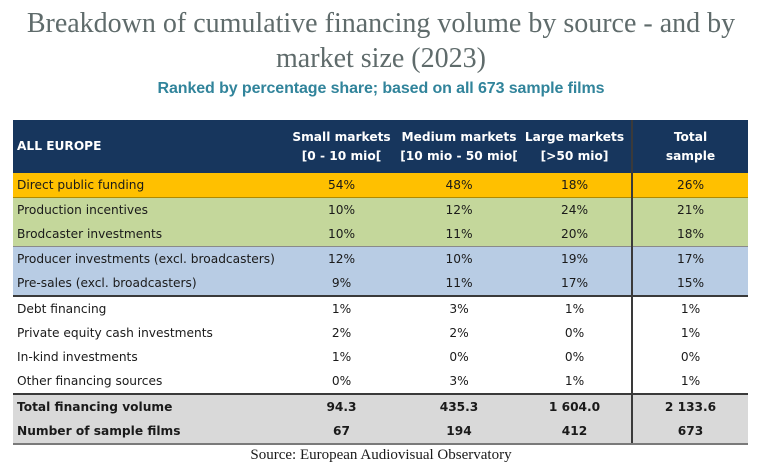 The height and width of the screenshot is (468, 762). Describe the element at coordinates (148, 146) in the screenshot. I see `header-all-europe: ALL EUROPE` at that location.